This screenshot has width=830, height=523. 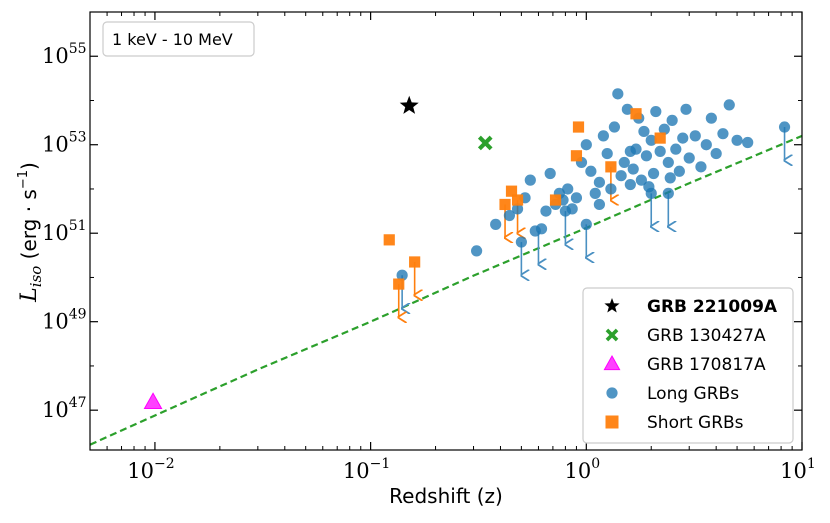 I want to click on y-tick-label-4: 1055, so click(x=64, y=54).